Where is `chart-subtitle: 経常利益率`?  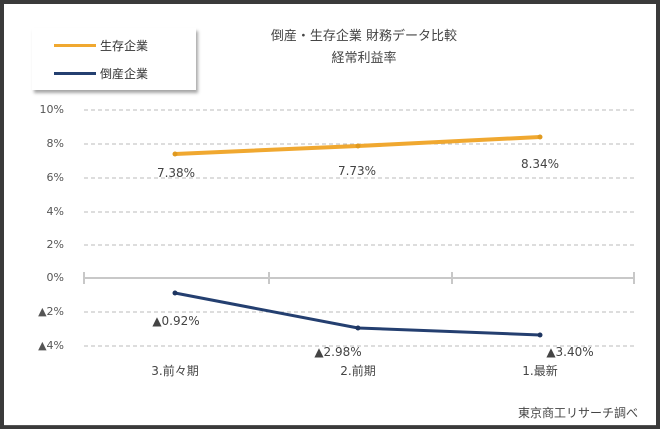
chart-subtitle: 経常利益率 is located at coordinates (364, 58).